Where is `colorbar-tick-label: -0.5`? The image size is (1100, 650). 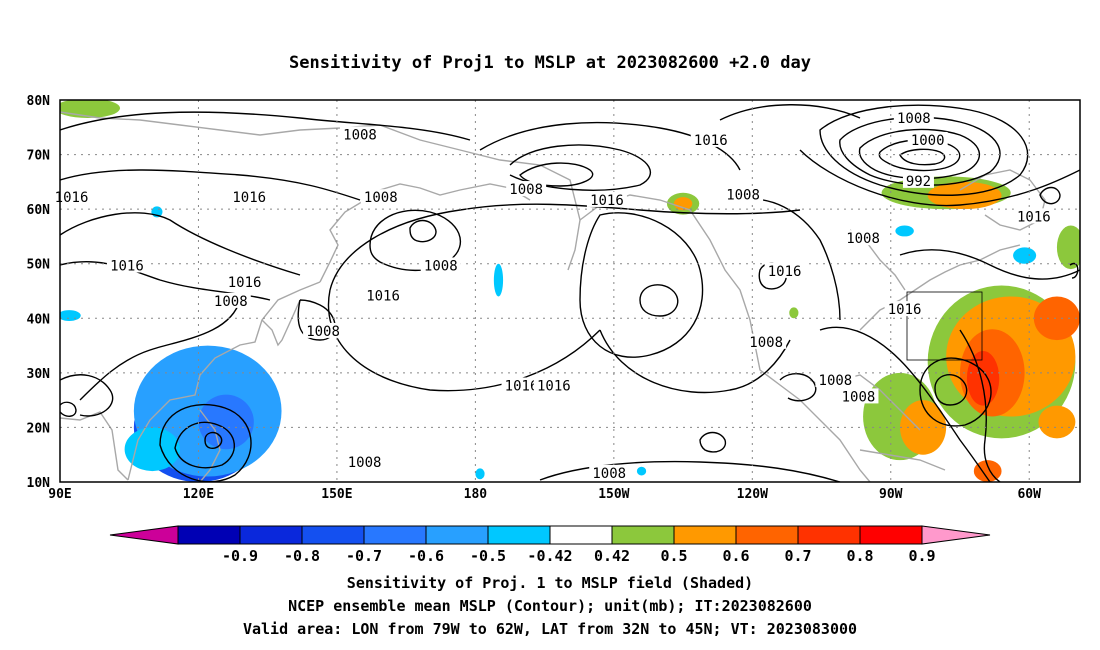 colorbar-tick-label: -0.5 is located at coordinates (488, 556).